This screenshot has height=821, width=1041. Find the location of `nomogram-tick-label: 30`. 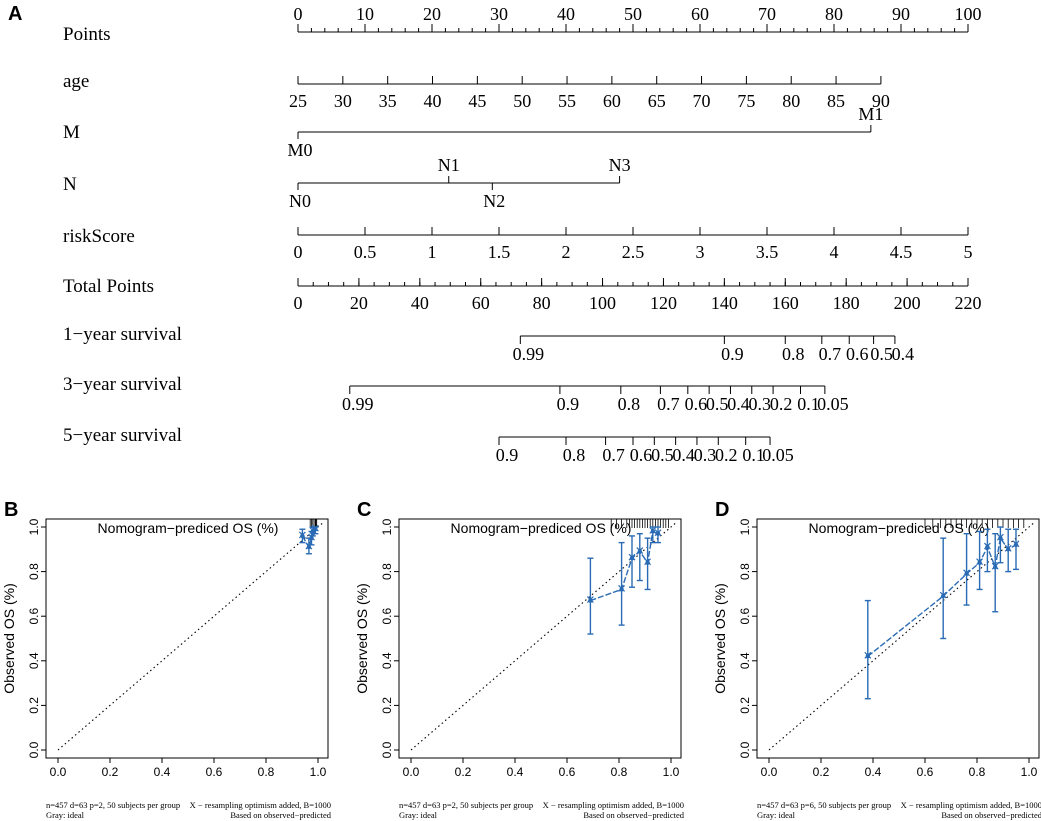

nomogram-tick-label: 30 is located at coordinates (499, 14).